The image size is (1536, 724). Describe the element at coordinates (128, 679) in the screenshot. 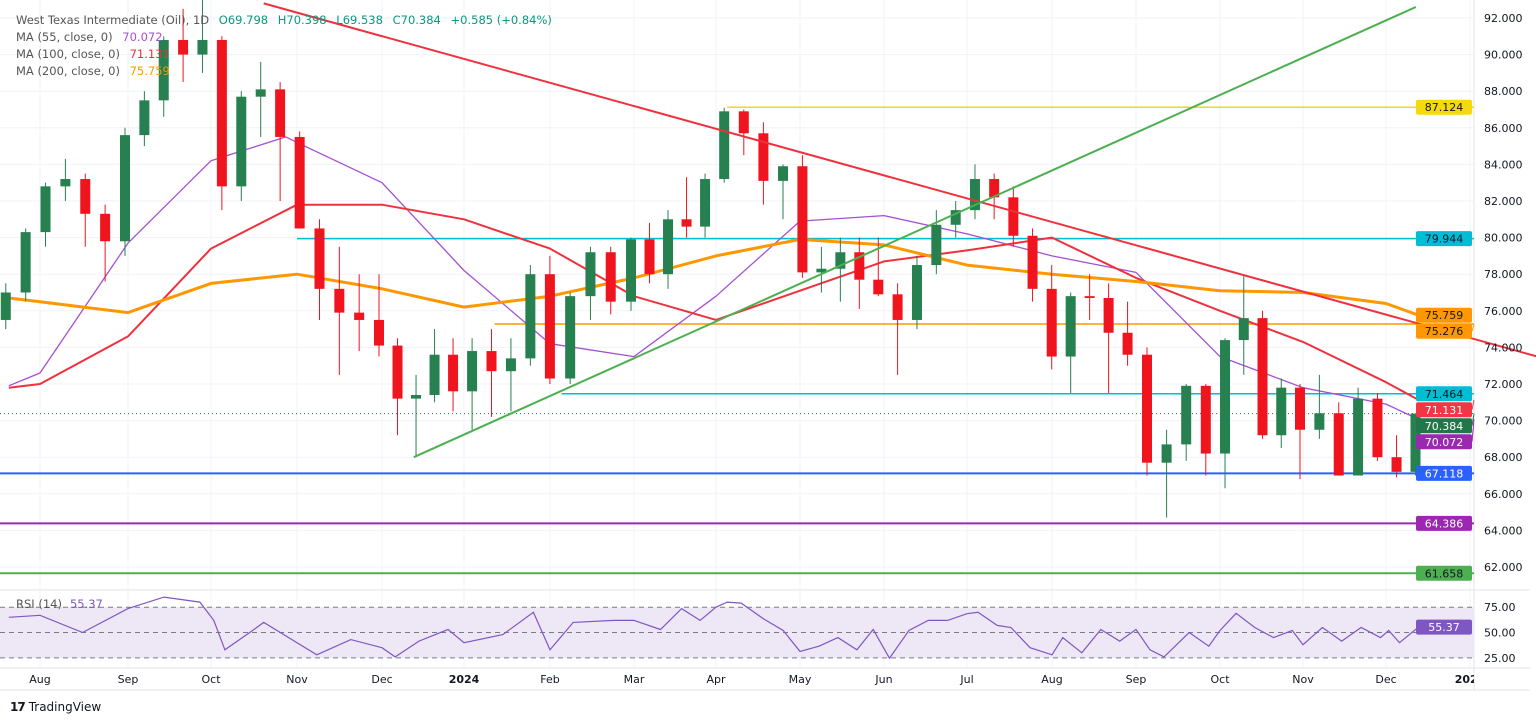

I see `time-tick-label: Sep` at that location.